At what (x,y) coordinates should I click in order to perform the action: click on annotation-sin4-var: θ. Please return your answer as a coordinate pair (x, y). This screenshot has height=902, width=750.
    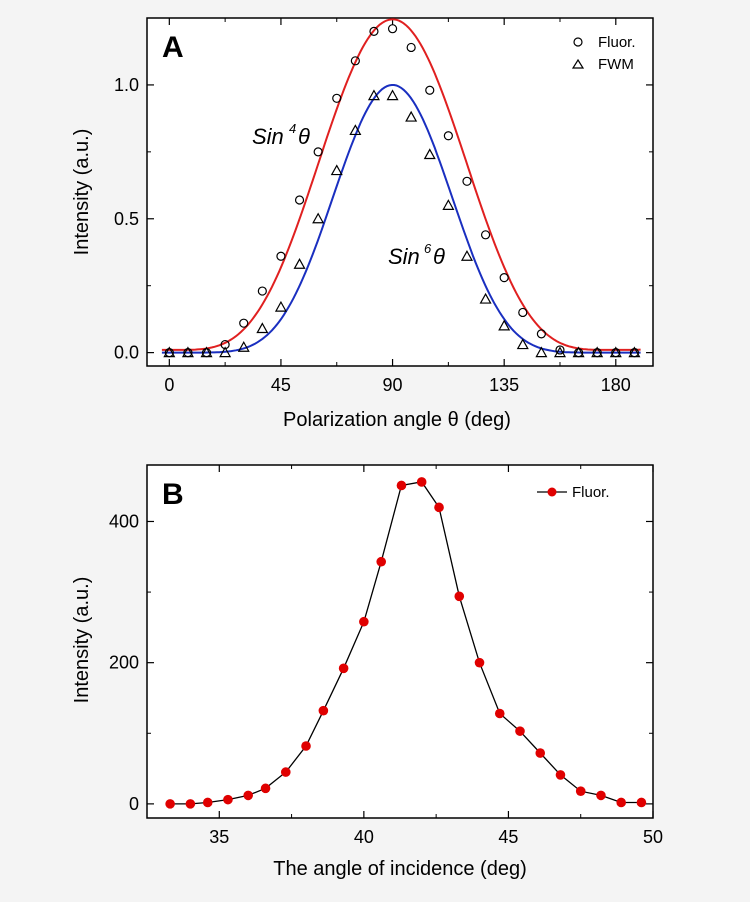
    Looking at the image, I should click on (304, 136).